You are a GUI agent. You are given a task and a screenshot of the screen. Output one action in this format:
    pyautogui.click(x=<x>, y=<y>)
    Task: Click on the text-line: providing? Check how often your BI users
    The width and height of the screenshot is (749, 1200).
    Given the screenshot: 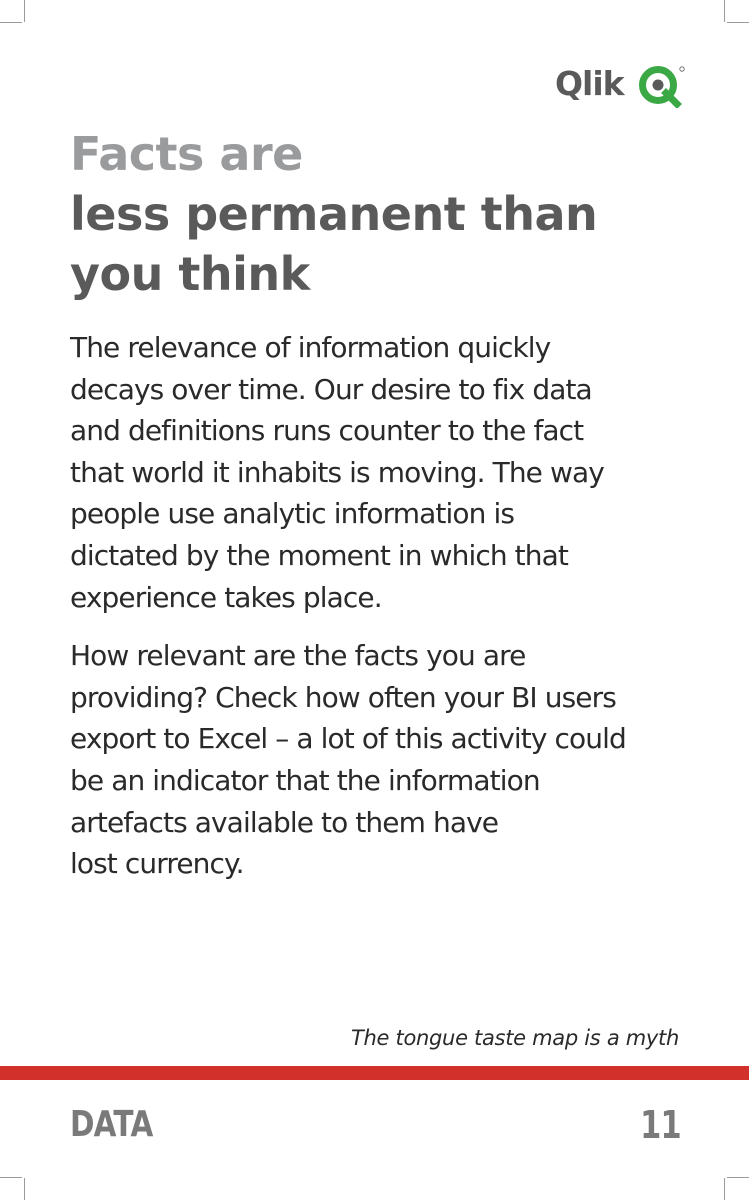 What is the action you would take?
    pyautogui.click(x=343, y=697)
    